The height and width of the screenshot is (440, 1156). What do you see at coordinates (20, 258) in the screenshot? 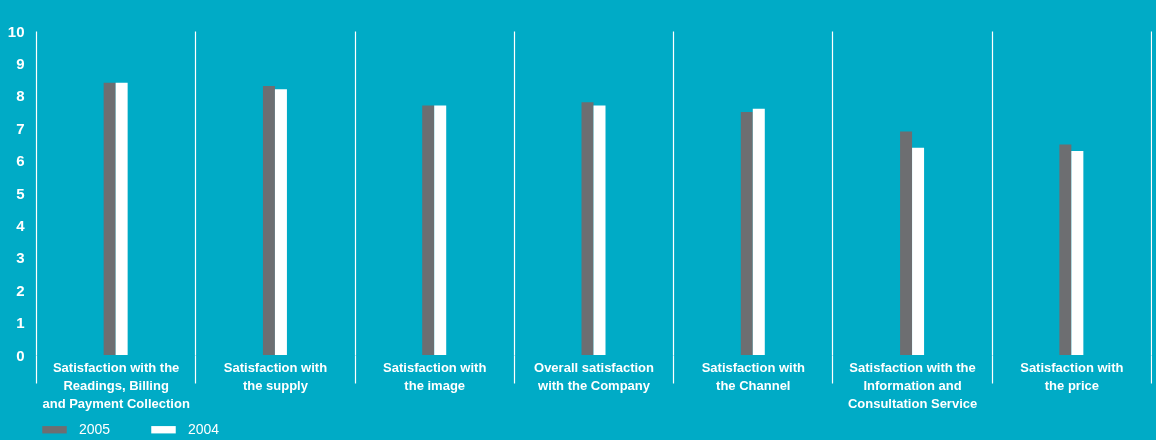
I see `y-tick-label: 3` at bounding box center [20, 258].